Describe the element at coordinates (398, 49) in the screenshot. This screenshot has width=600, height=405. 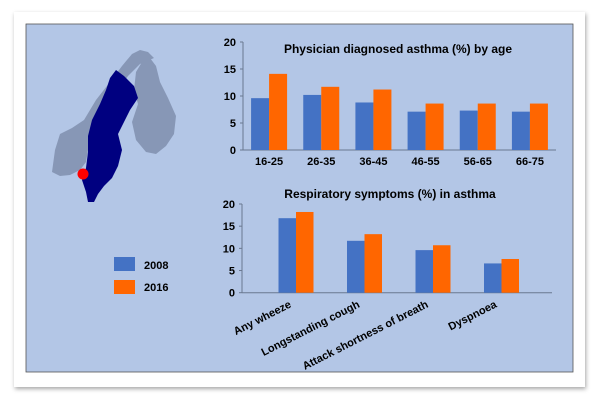
I see `chart-title: Physician diagnosed asthma (%) by age` at that location.